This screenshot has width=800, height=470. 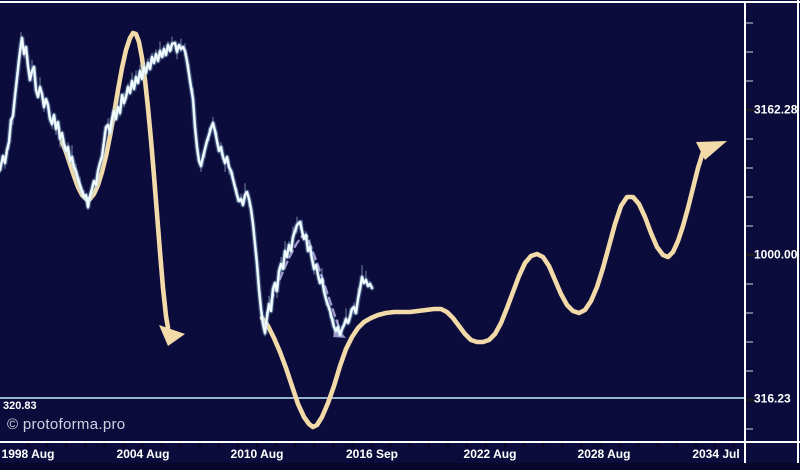 I want to click on x-axis-label: 2016 Sep, so click(x=372, y=454).